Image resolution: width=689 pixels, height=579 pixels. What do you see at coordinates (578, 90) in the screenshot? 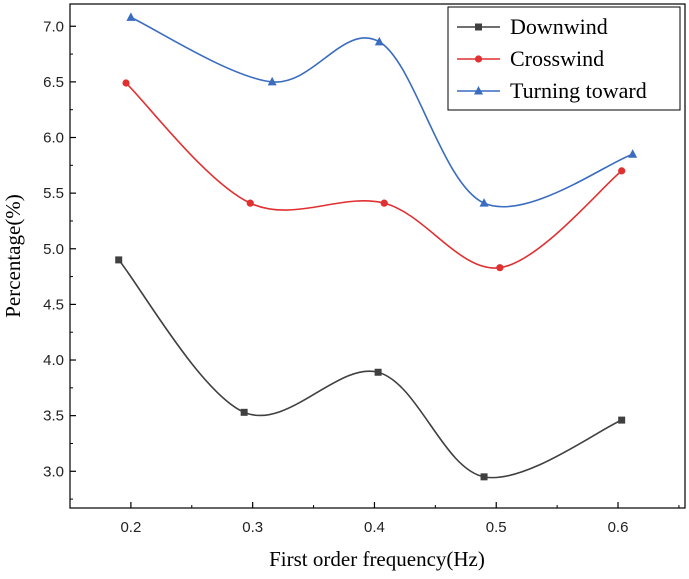
I see `legend-label: Turning toward` at bounding box center [578, 90].